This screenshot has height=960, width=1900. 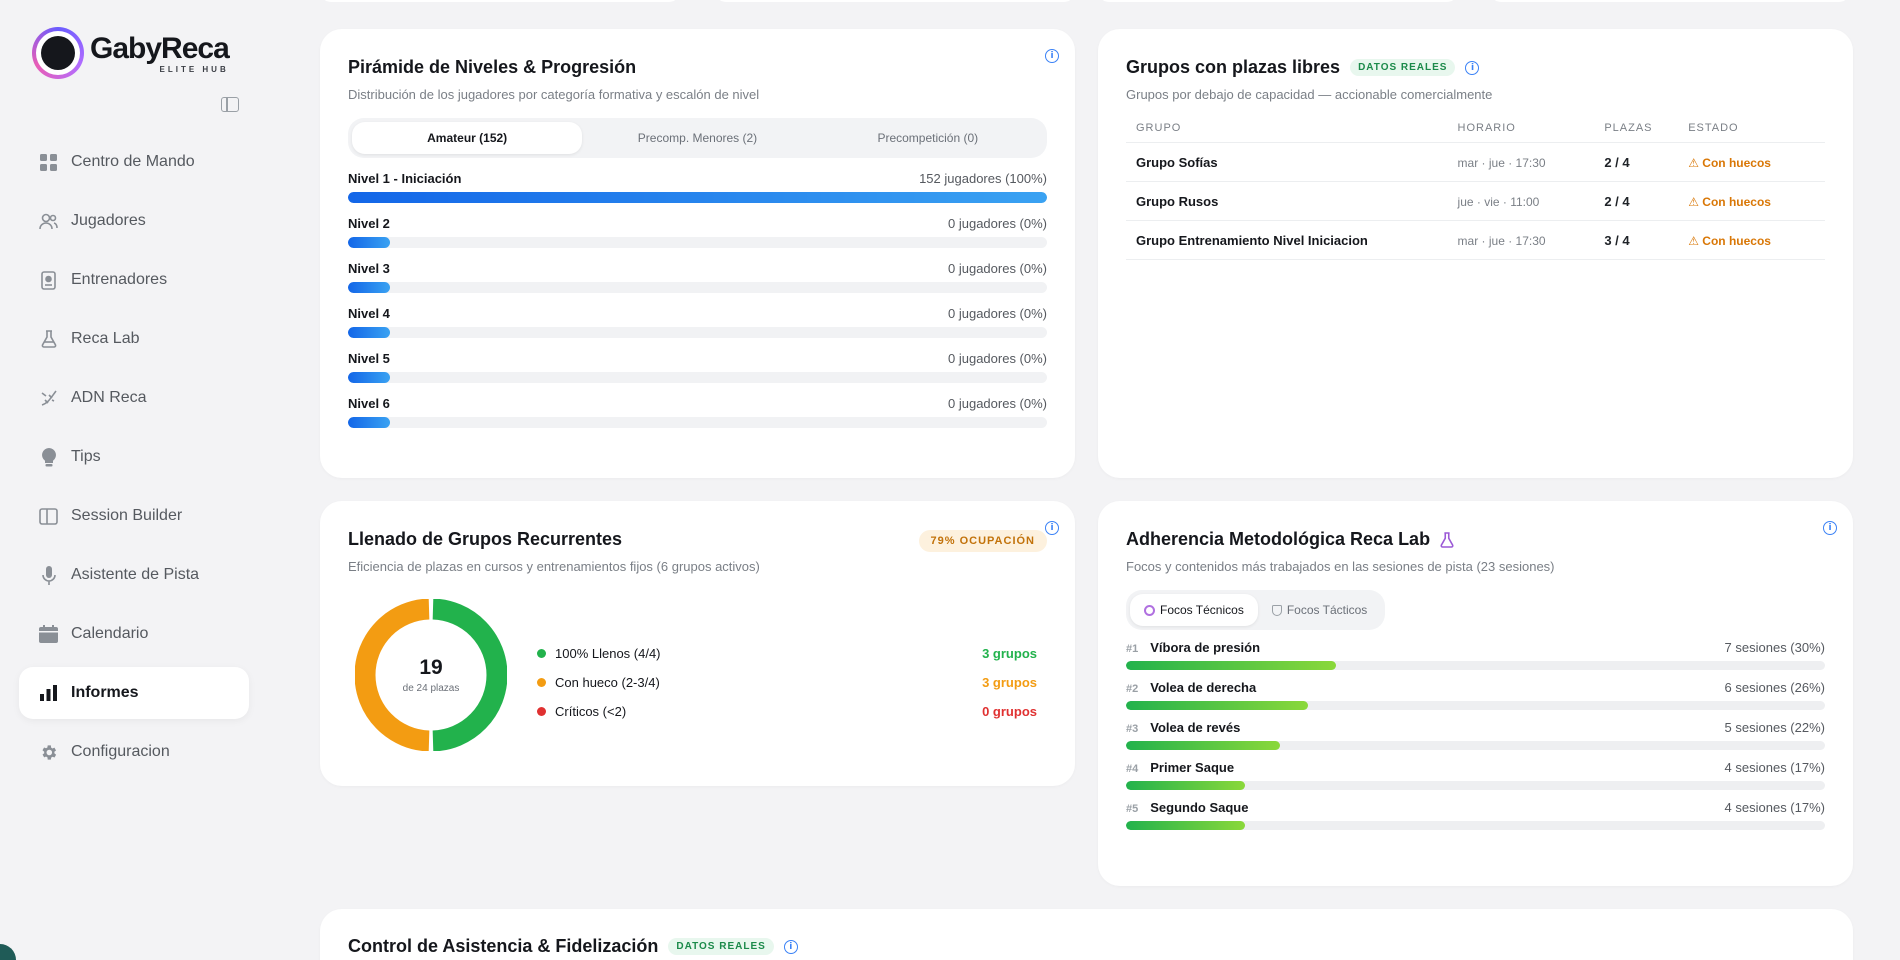 I want to click on legend-left: 100% Llenos (4/4), so click(x=599, y=653).